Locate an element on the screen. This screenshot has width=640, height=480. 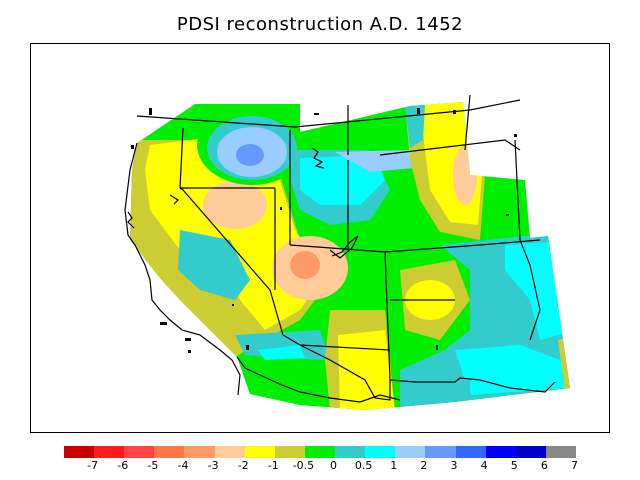
legend-label: 4 is located at coordinates (484, 465).